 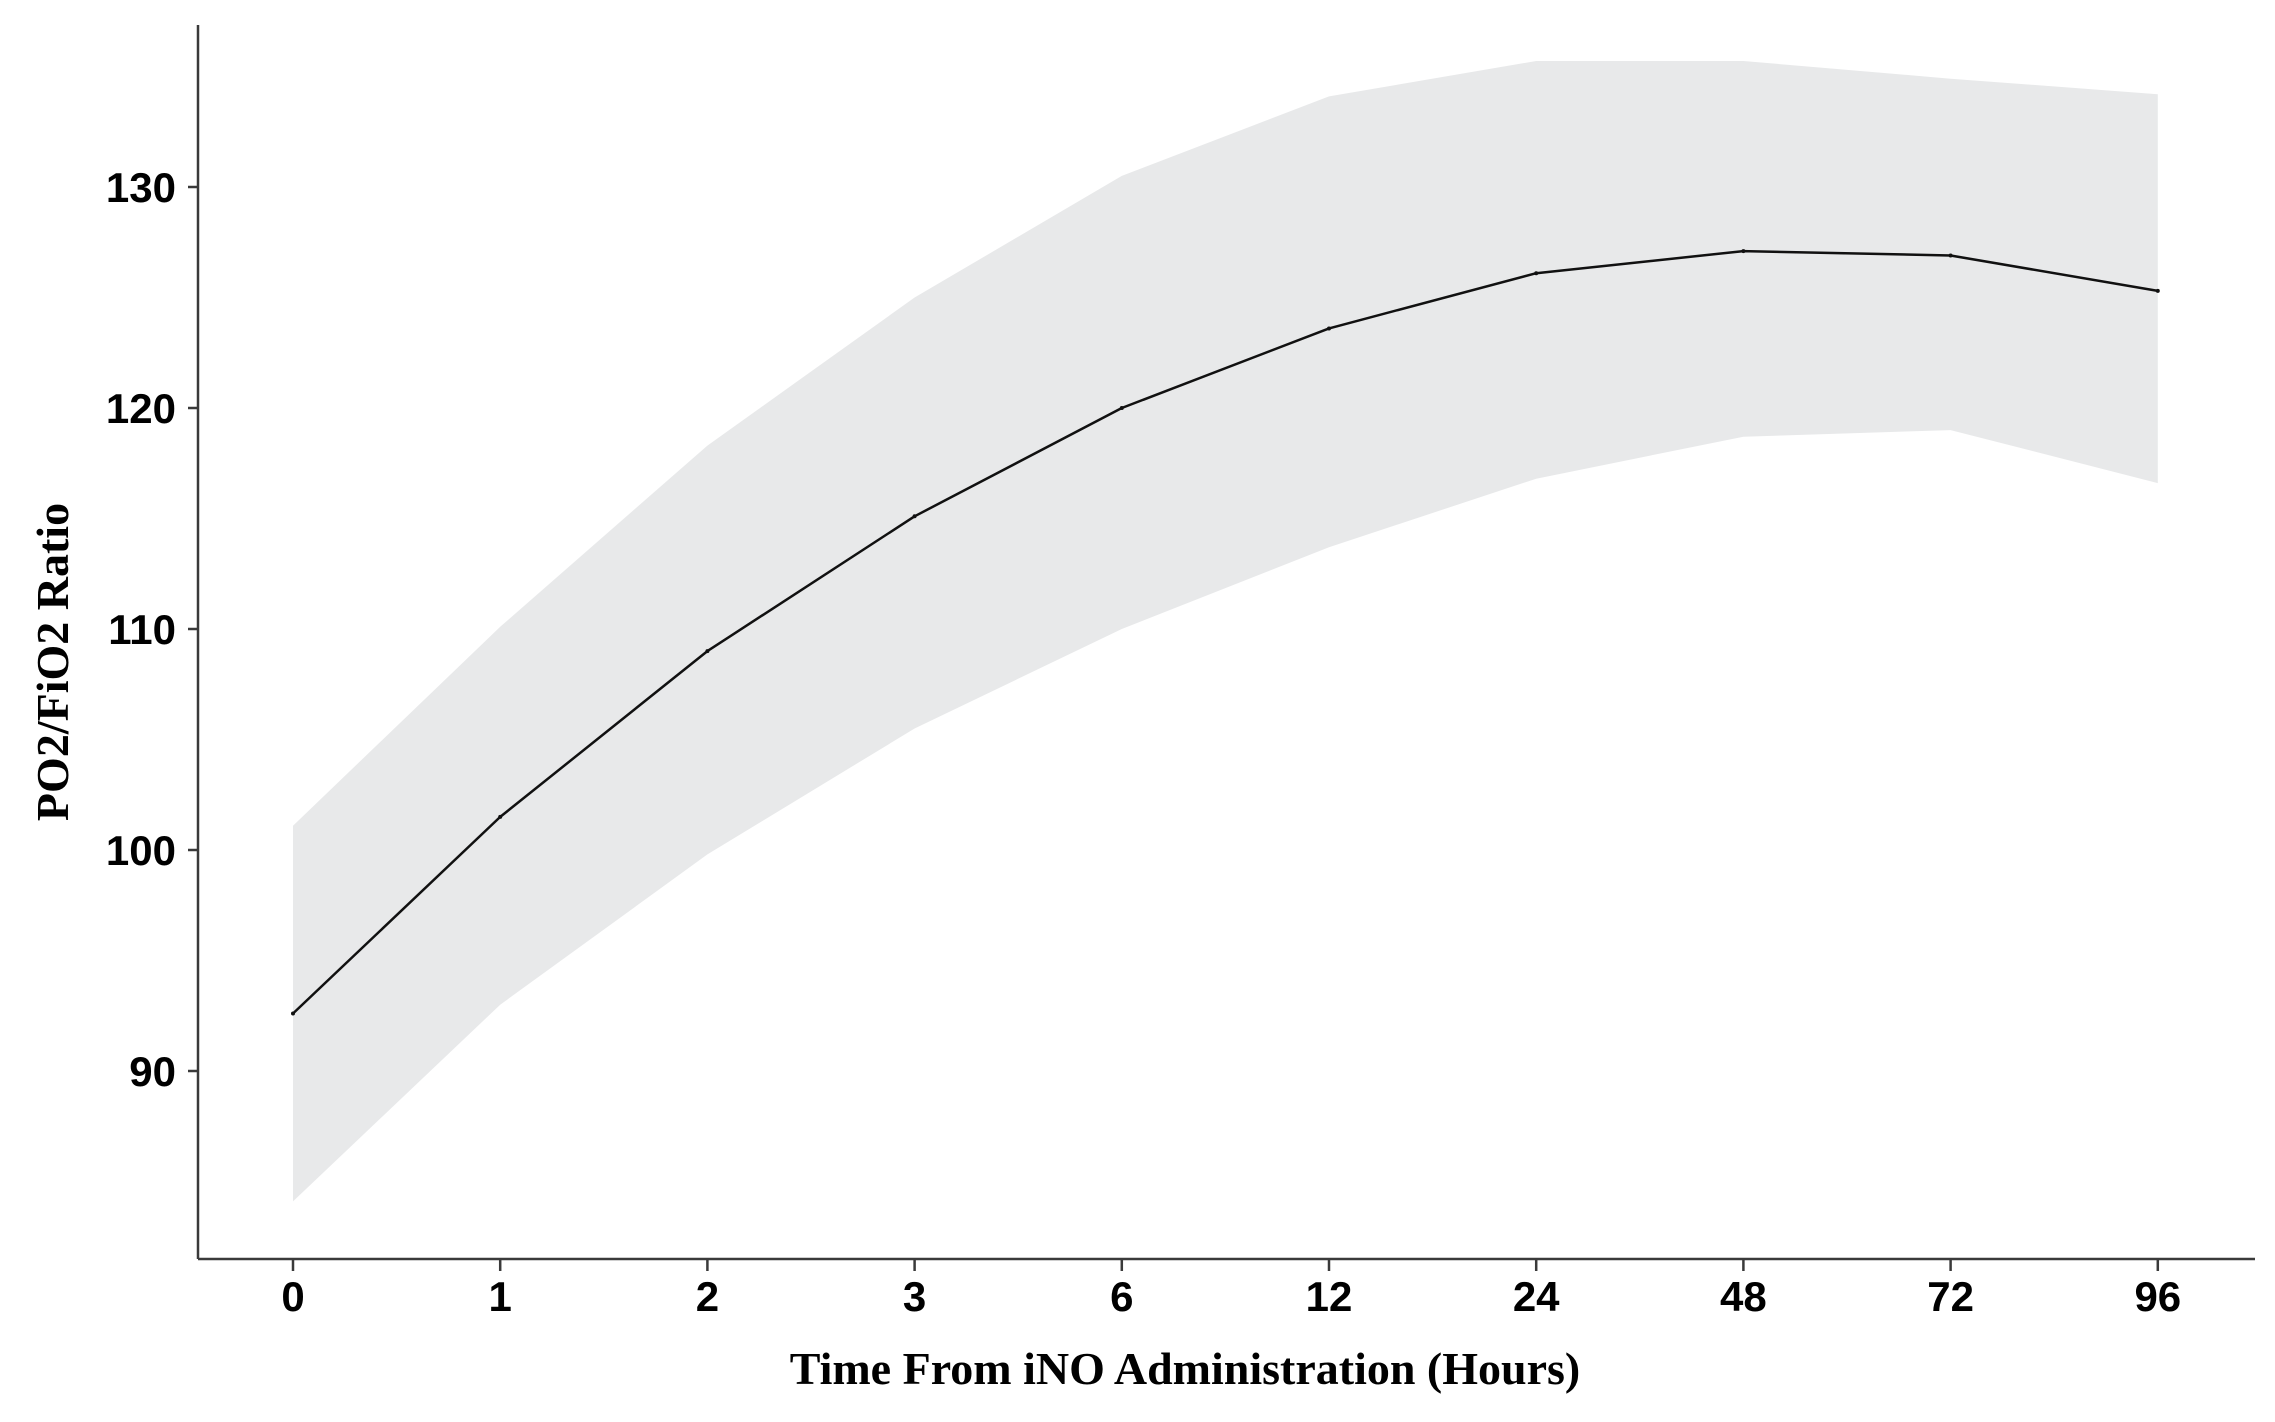 What do you see at coordinates (292, 1296) in the screenshot?
I see `x-tick-label-0: 0` at bounding box center [292, 1296].